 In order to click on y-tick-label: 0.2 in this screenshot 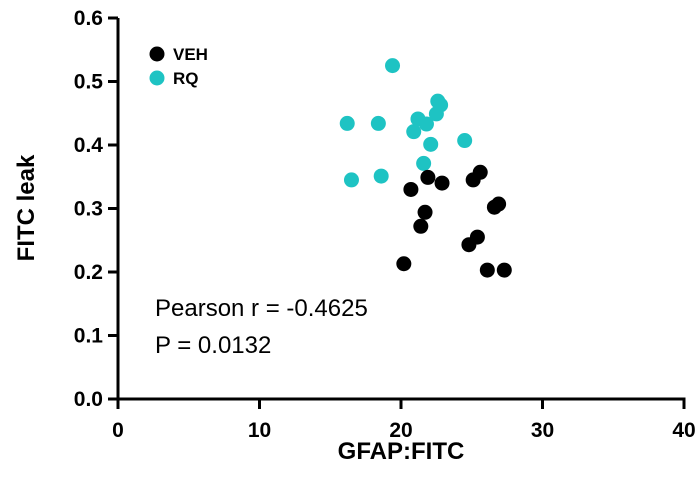, I will do `click(88, 272)`.